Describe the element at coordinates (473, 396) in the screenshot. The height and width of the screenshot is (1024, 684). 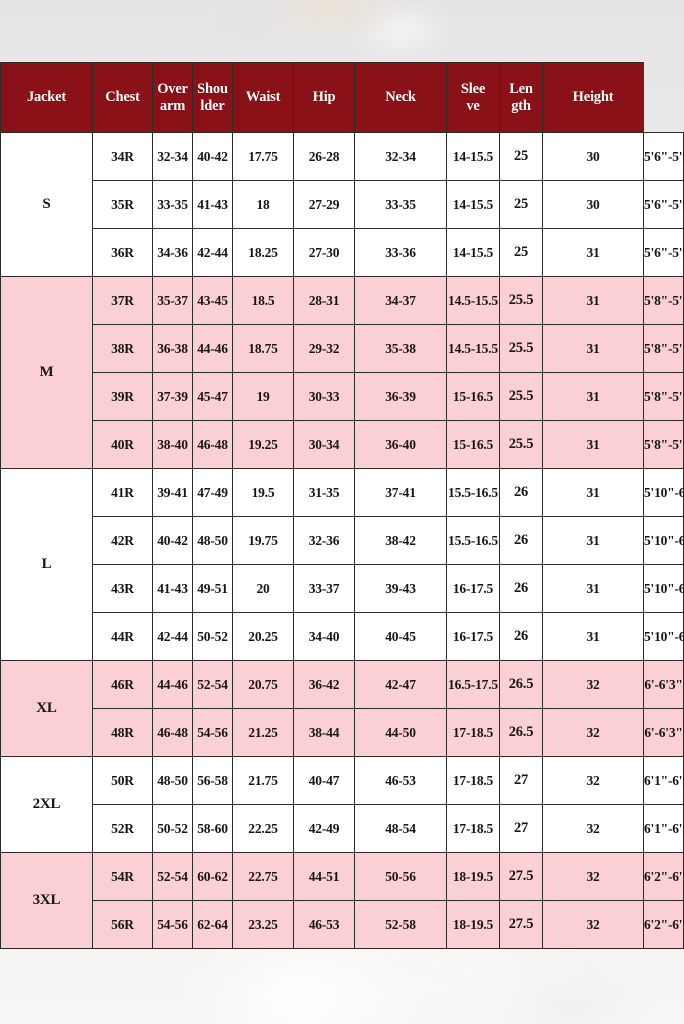
I see `cell-neck: 15-16.5` at that location.